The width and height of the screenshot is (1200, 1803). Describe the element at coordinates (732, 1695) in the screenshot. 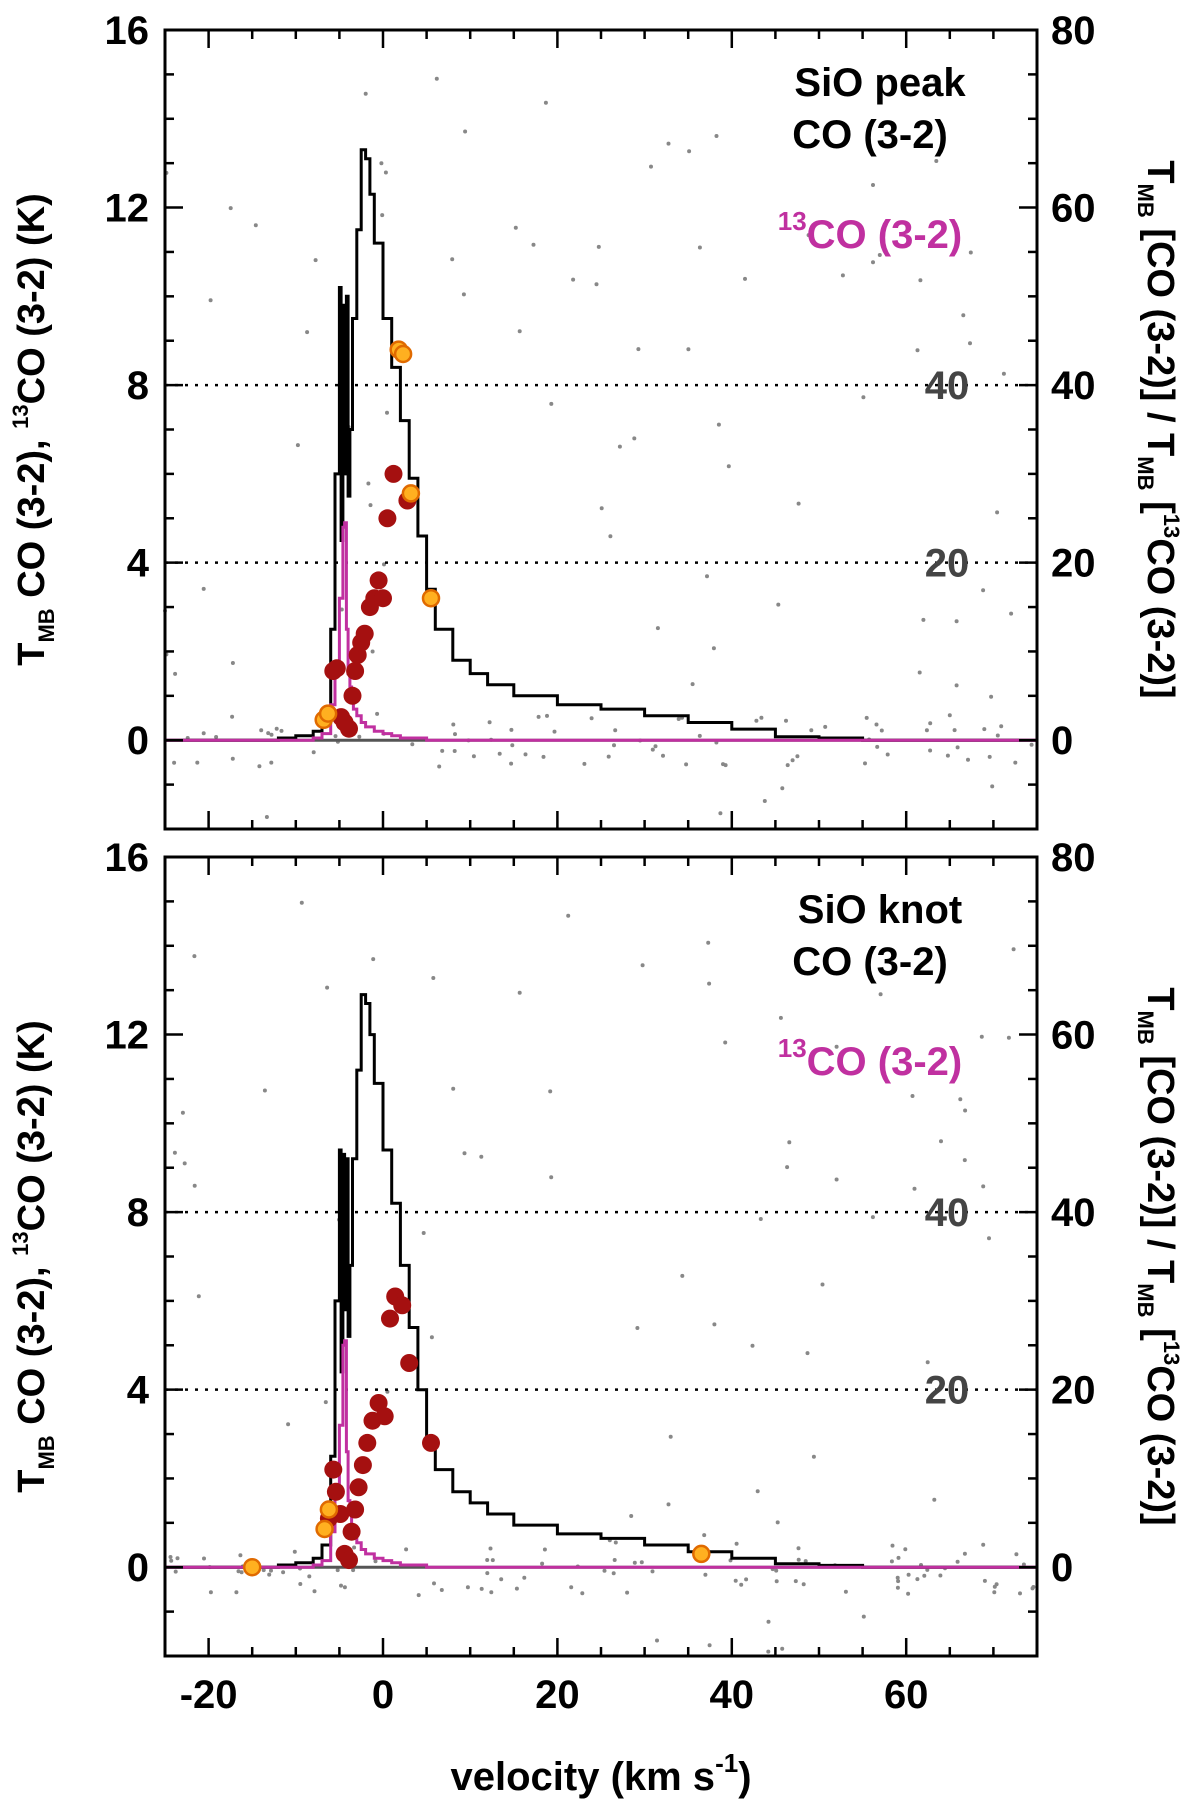

I see `x-tick-label: 40` at that location.